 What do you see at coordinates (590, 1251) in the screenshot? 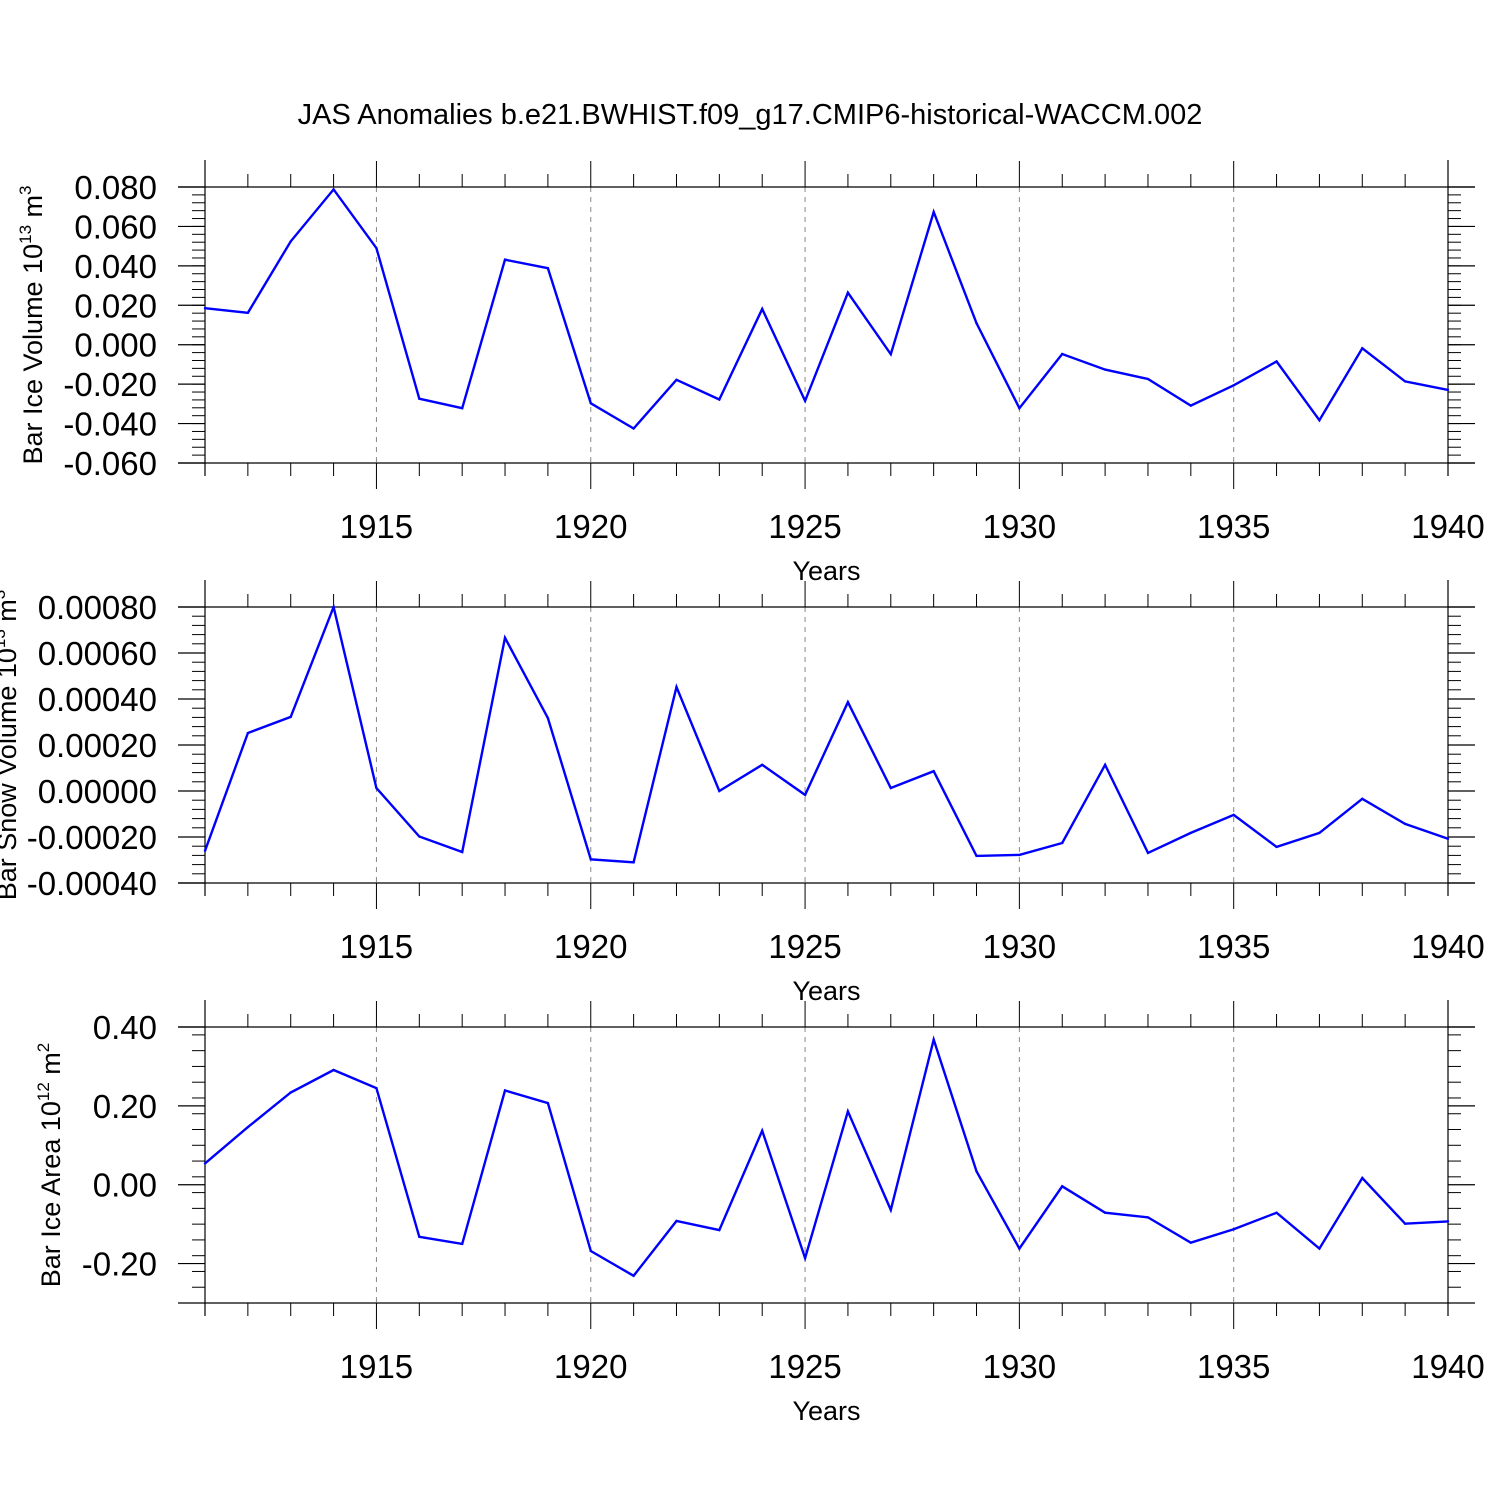
I see `chart-3-point-1920` at bounding box center [590, 1251].